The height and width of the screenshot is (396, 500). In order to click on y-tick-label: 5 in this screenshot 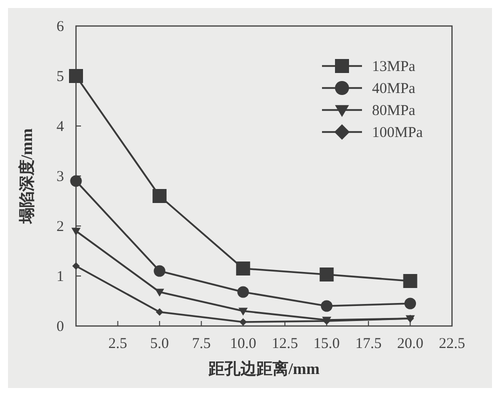, I will do `click(60, 77)`.